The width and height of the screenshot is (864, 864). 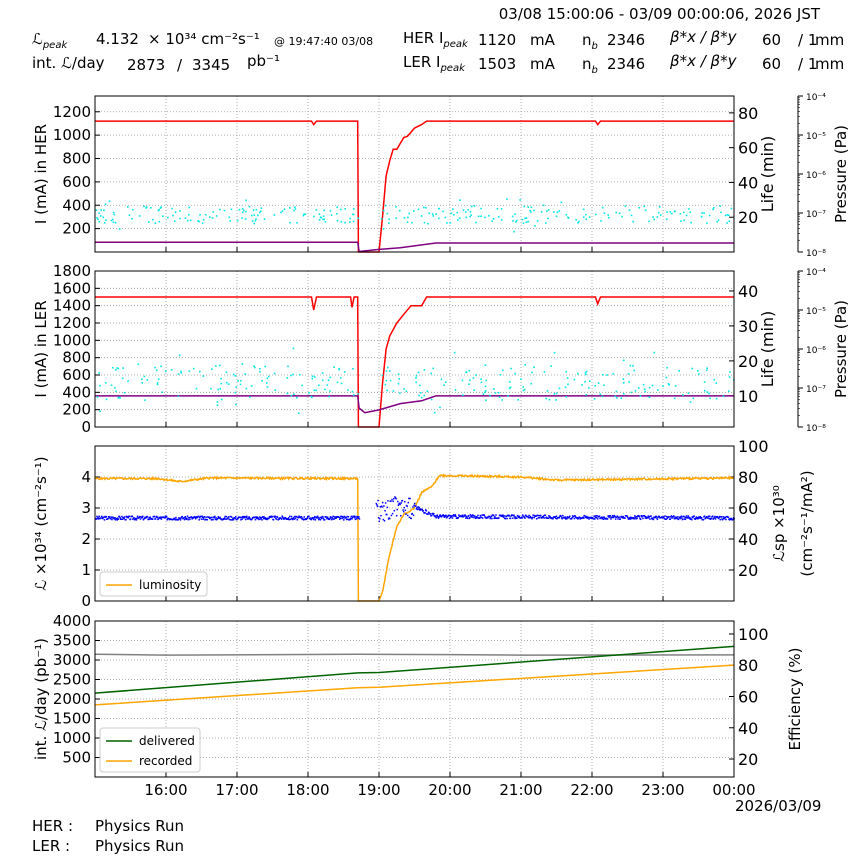 What do you see at coordinates (72, 660) in the screenshot?
I see `y-tick-label: 3000` at bounding box center [72, 660].